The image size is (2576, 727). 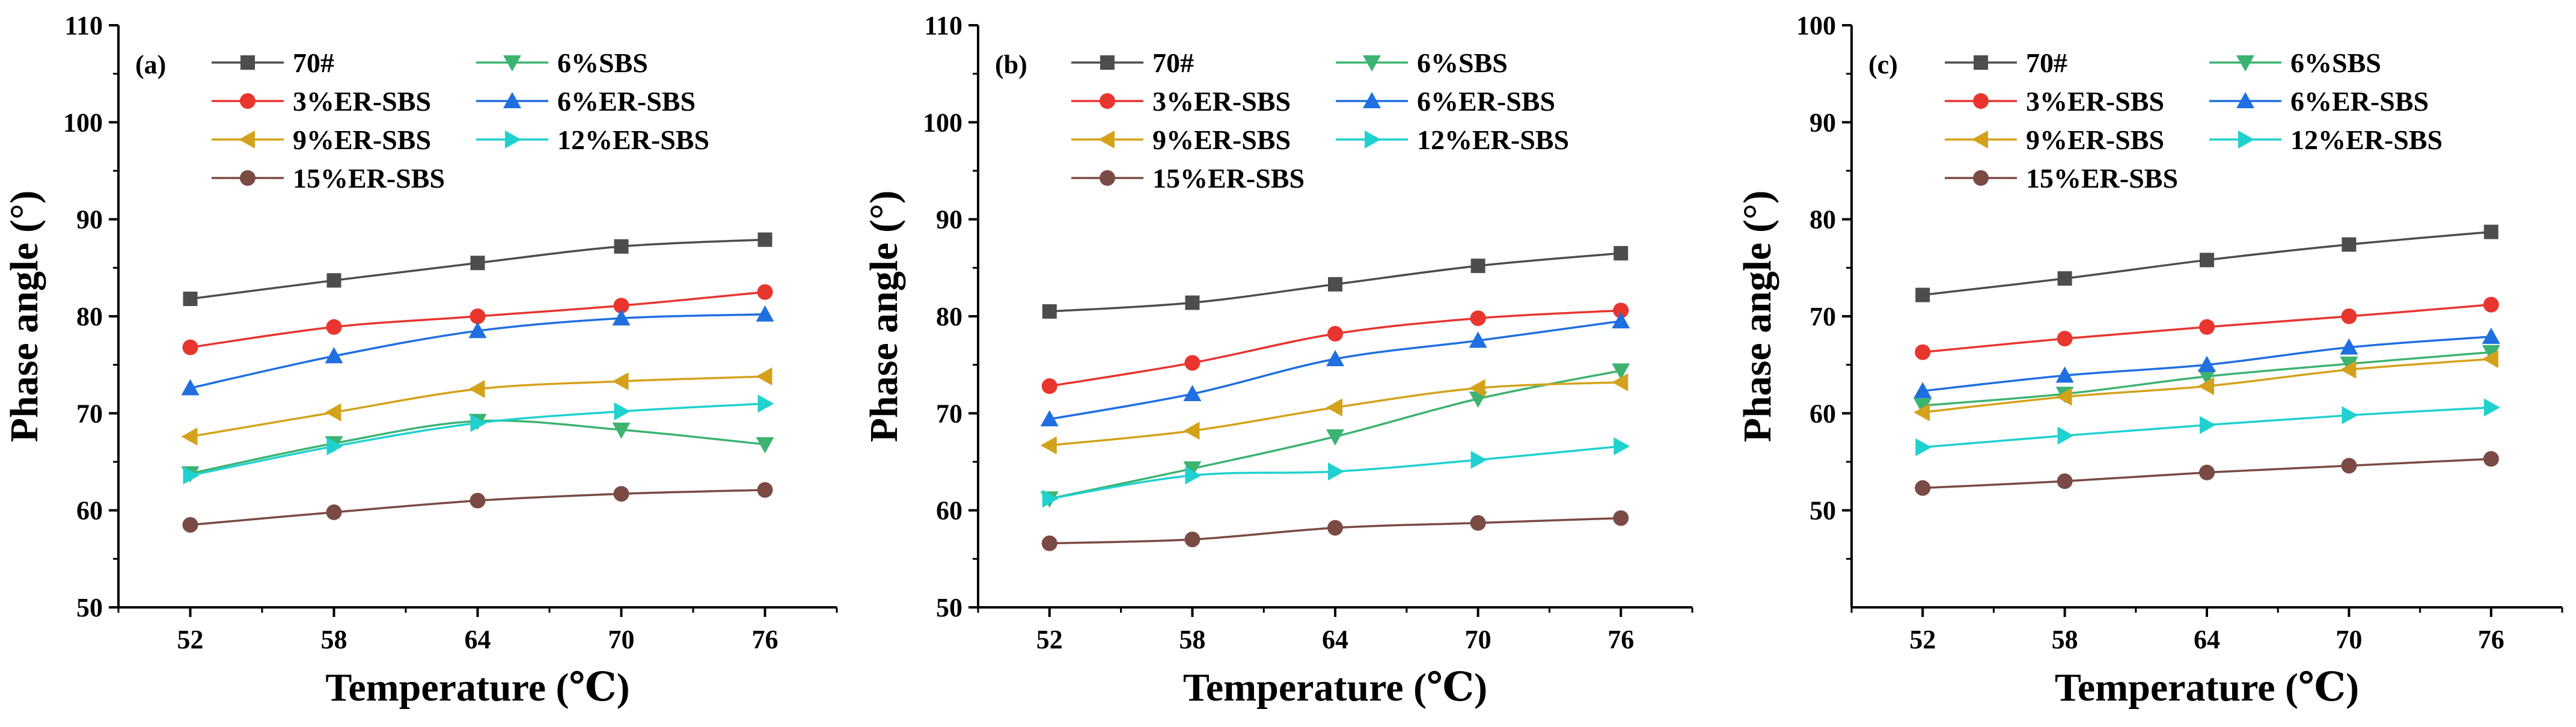 I want to click on y-tick-label: 100, so click(x=942, y=123).